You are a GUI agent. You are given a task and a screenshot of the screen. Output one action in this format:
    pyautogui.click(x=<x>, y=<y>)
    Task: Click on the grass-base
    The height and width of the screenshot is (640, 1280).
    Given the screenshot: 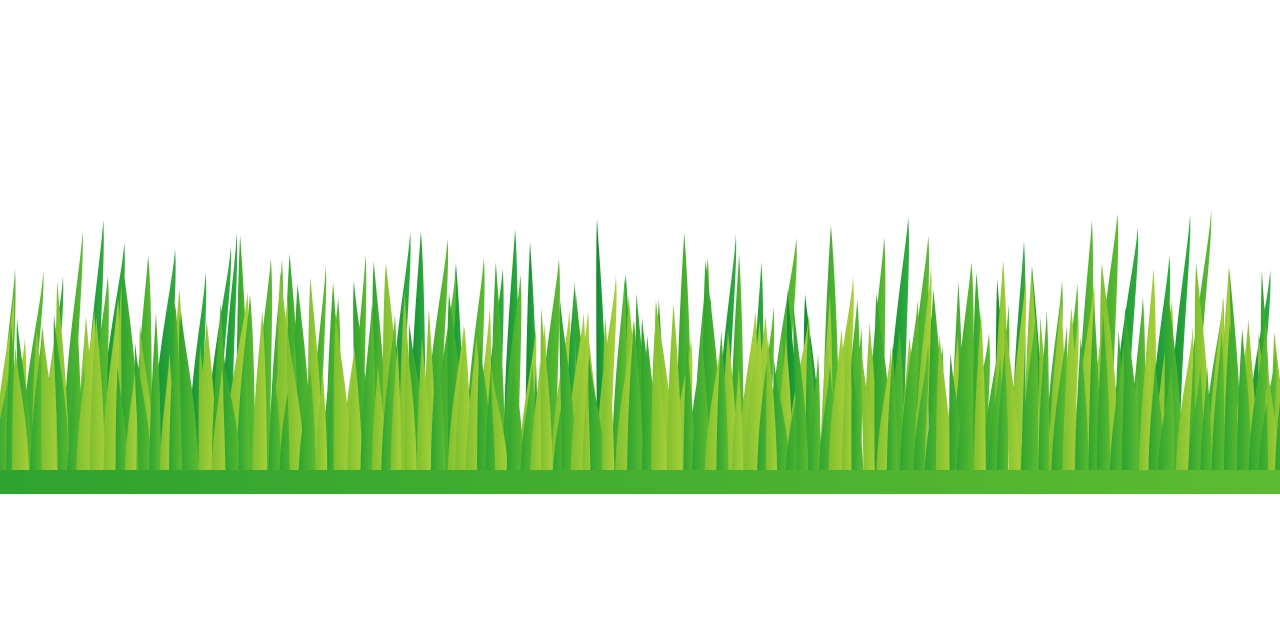 What is the action you would take?
    pyautogui.click(x=640, y=482)
    